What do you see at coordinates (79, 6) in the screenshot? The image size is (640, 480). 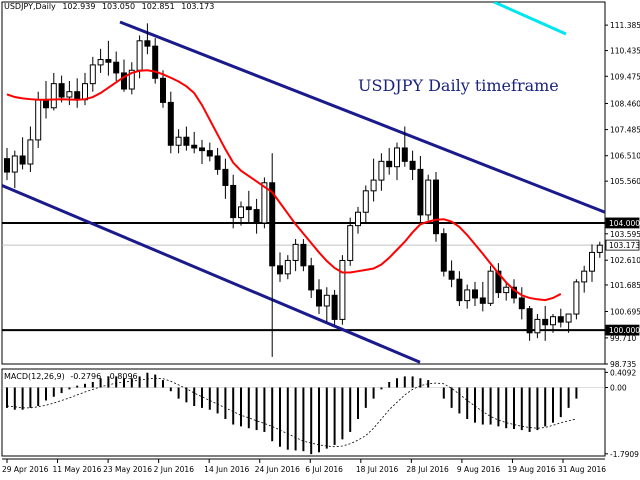 I see `open-value: 102.939` at bounding box center [79, 6].